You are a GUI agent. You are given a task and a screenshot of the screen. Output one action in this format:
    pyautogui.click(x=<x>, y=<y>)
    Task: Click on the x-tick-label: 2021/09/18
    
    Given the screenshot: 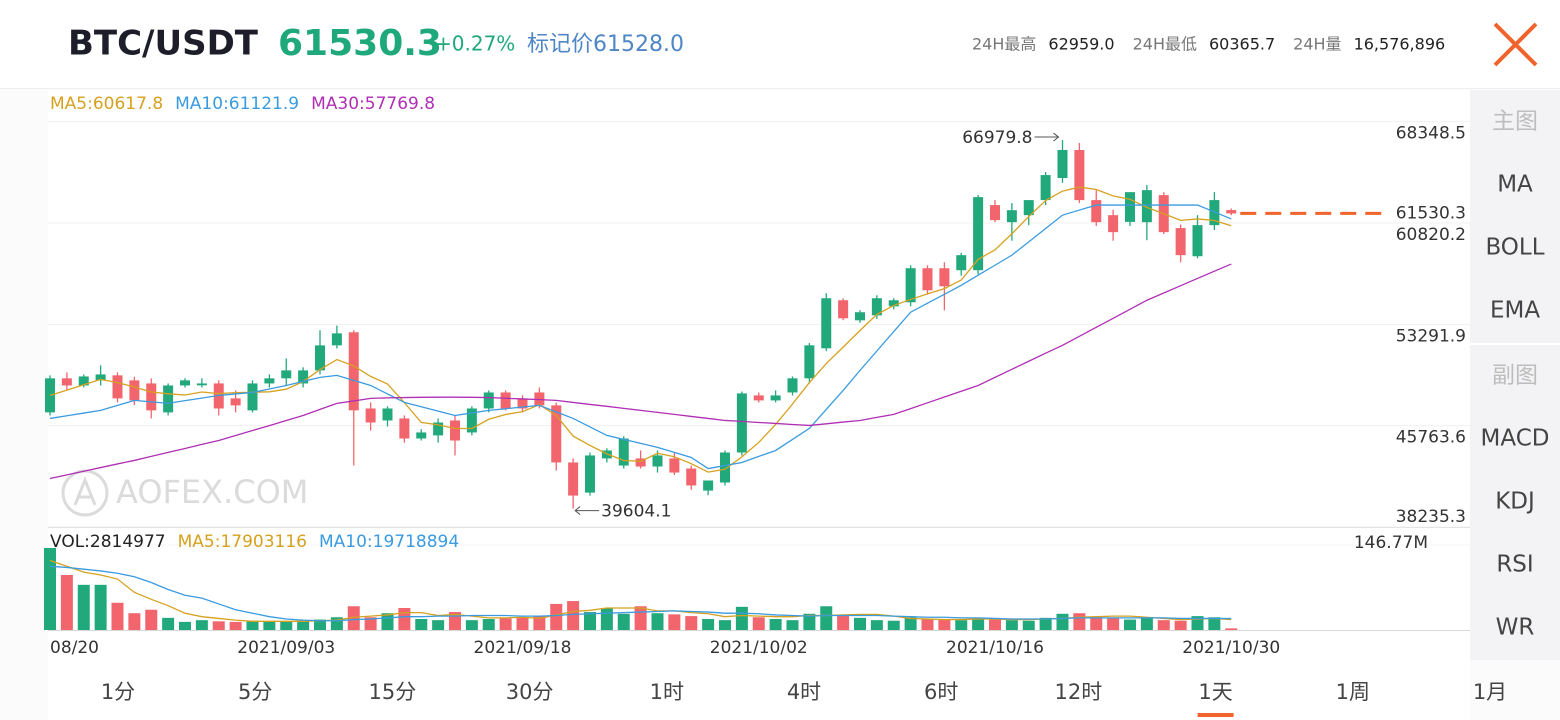 What is the action you would take?
    pyautogui.click(x=523, y=648)
    